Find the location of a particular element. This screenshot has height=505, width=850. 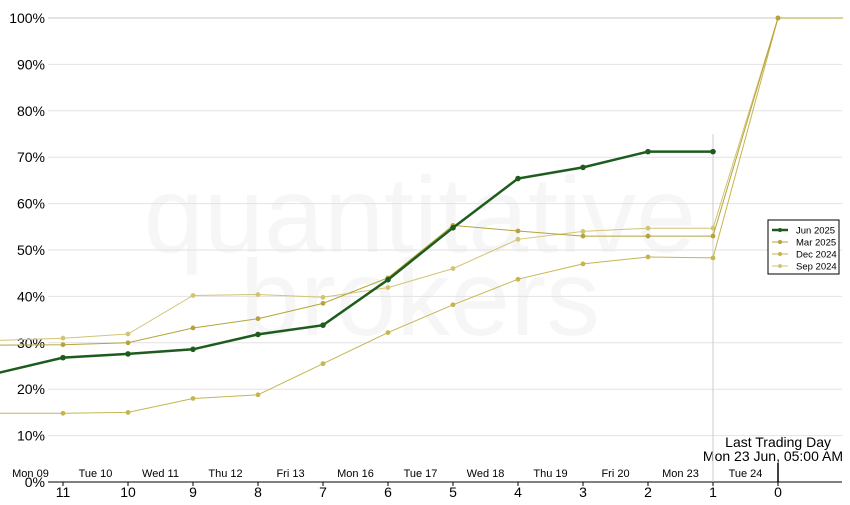

x-tick-label: 5 is located at coordinates (453, 492).